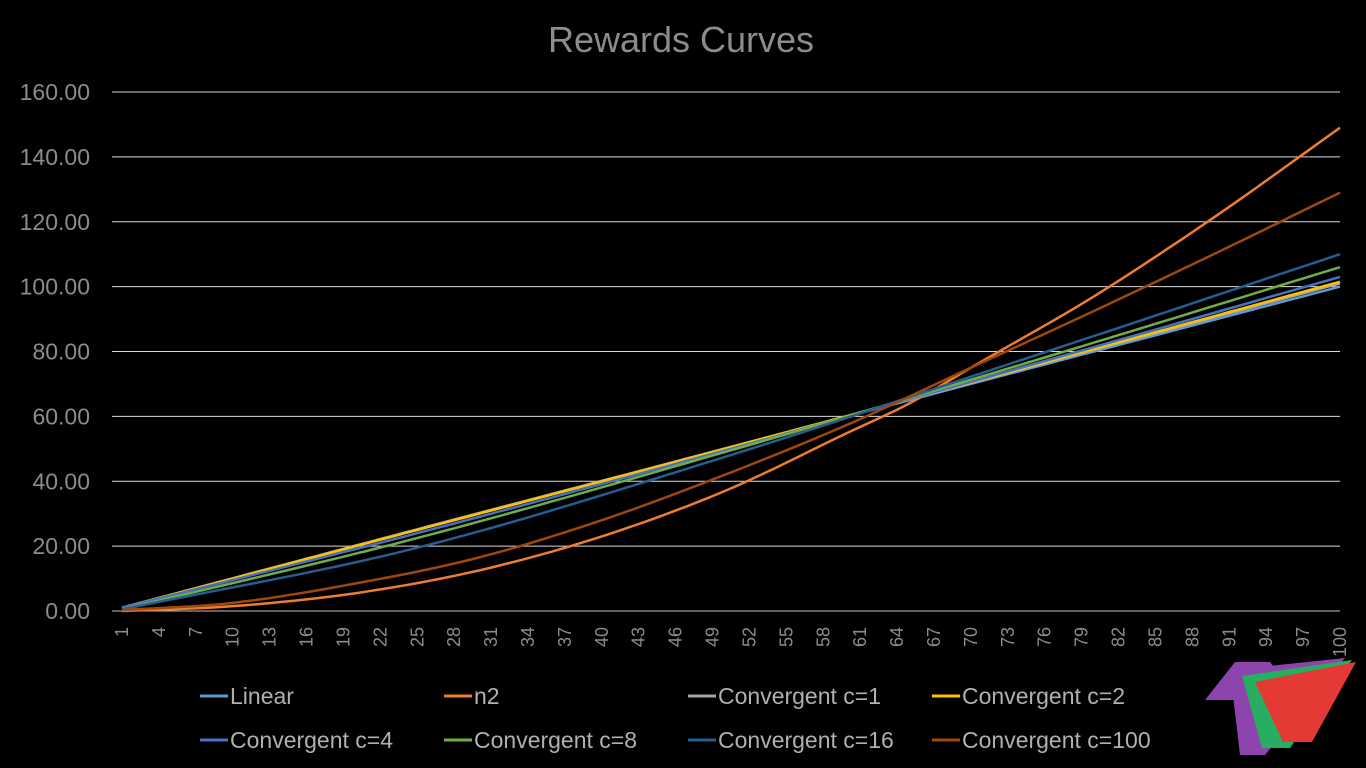  I want to click on y-tick-label: 0.00, so click(67, 611).